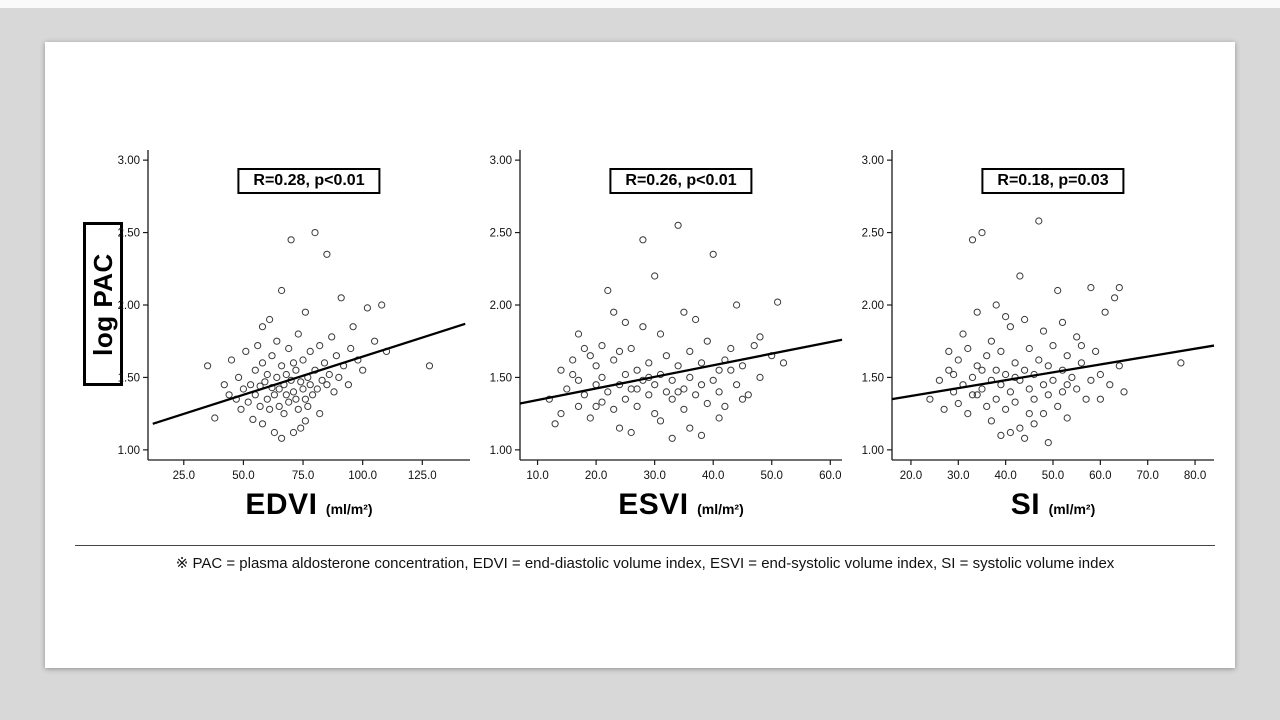  I want to click on x-tick-label: 60.0, so click(830, 476).